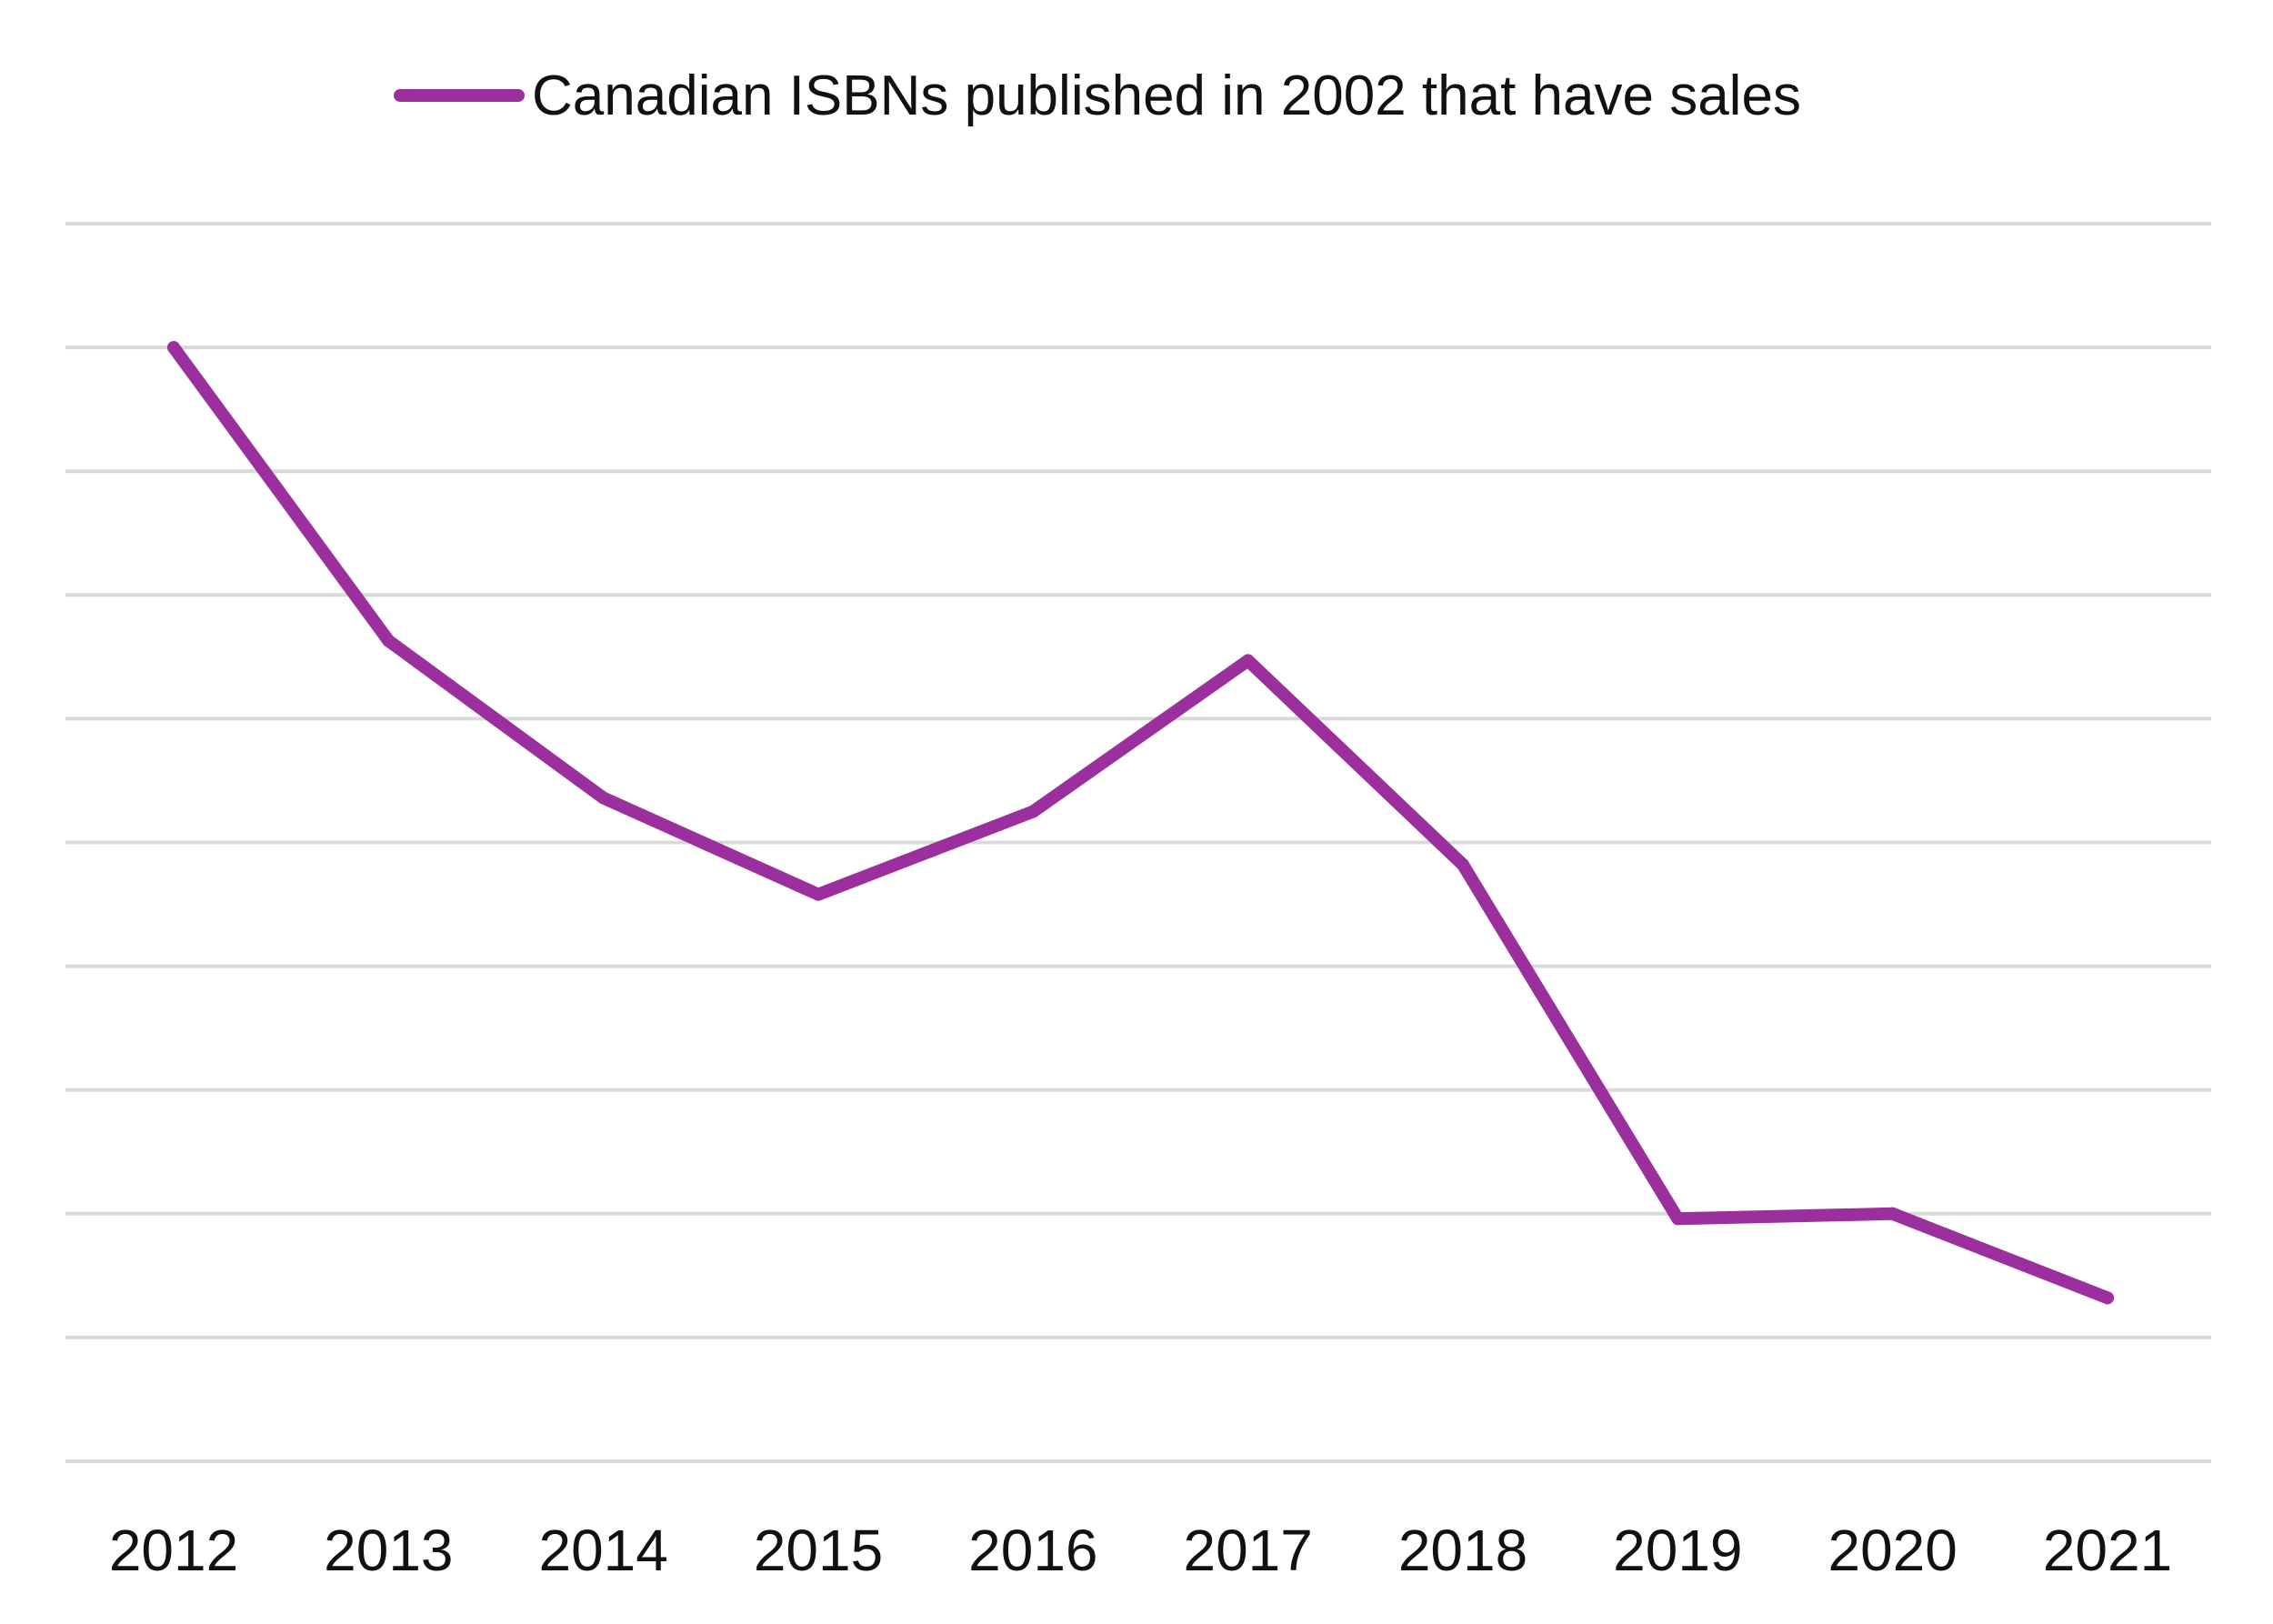 The image size is (2273, 1624). I want to click on x-axis: 2012 2013 2014 2015 2016 2017 2018 2019 2020 2021, so click(1140, 1550).